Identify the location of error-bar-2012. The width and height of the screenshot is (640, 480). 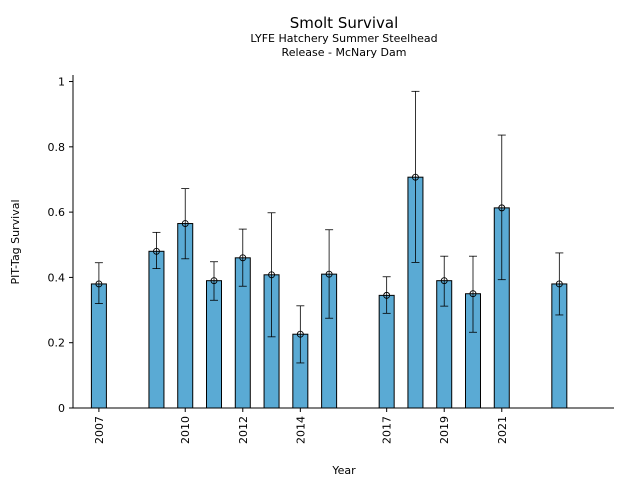
(242, 257).